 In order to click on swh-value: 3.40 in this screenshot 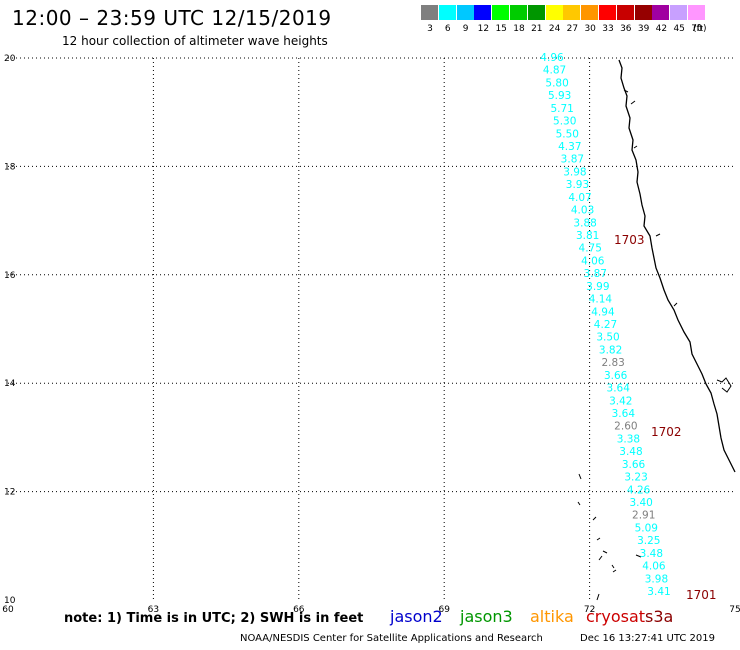, I will do `click(640, 503)`.